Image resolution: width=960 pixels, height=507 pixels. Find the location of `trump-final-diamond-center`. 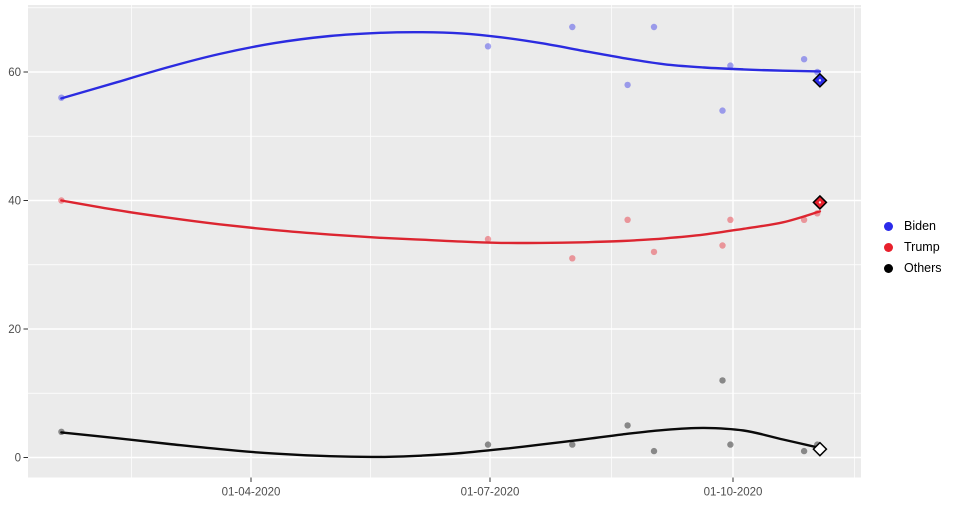

trump-final-diamond-center is located at coordinates (820, 202).